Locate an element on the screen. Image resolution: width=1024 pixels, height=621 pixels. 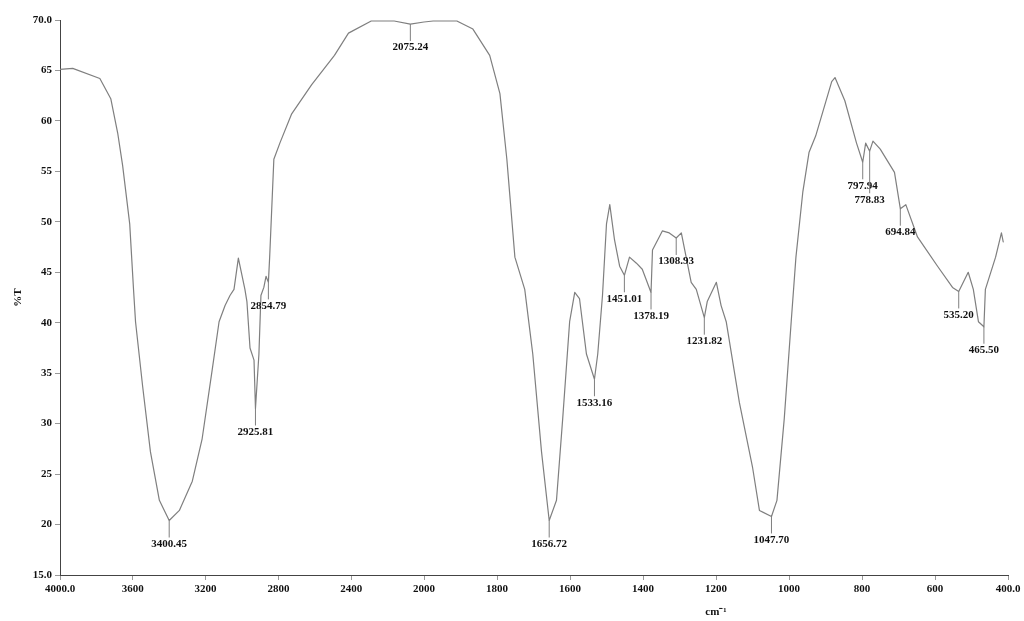
x-tick-label: 400.0 is located at coordinates (1008, 588).